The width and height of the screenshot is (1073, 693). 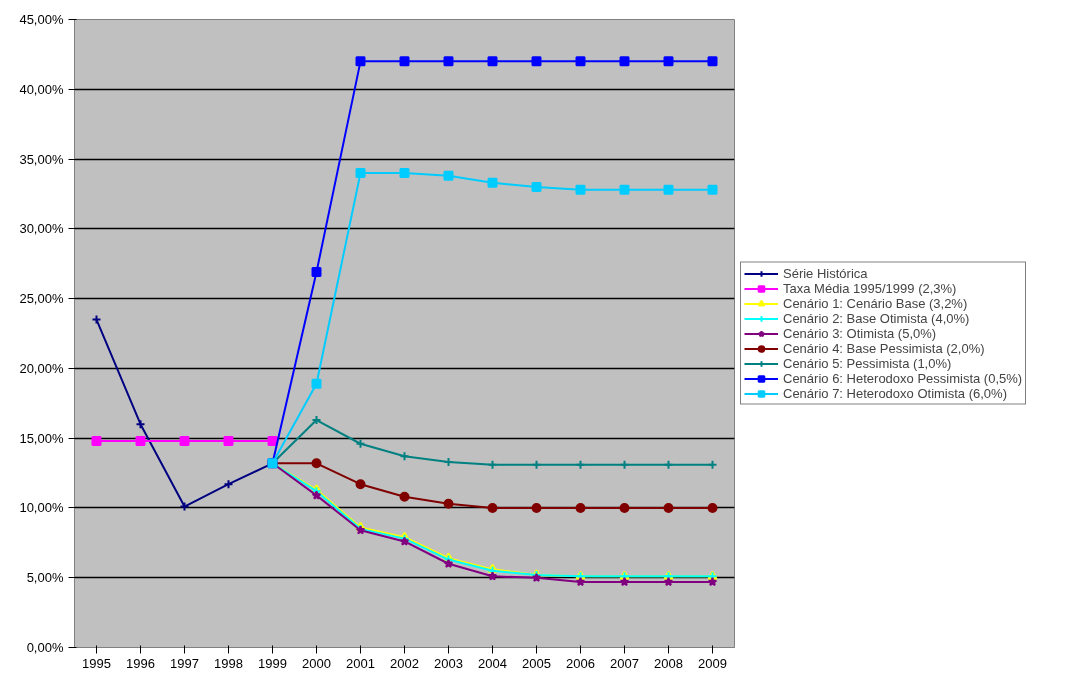 What do you see at coordinates (228, 663) in the screenshot?
I see `x-tick-label: 1998` at bounding box center [228, 663].